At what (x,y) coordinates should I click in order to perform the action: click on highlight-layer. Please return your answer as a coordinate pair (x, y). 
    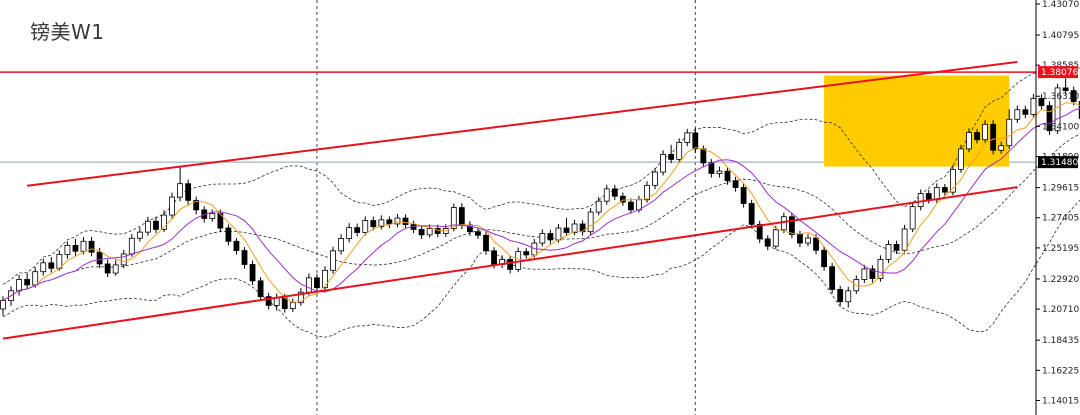
    Looking at the image, I should click on (917, 121).